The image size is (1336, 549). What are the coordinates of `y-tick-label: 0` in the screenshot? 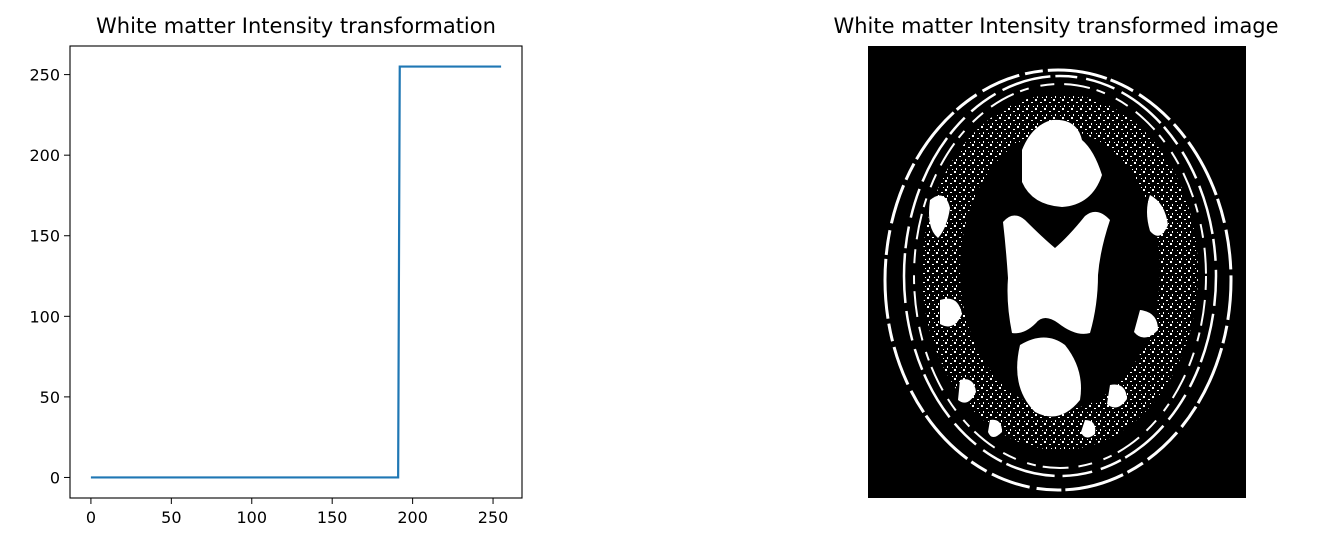 It's located at (55, 477).